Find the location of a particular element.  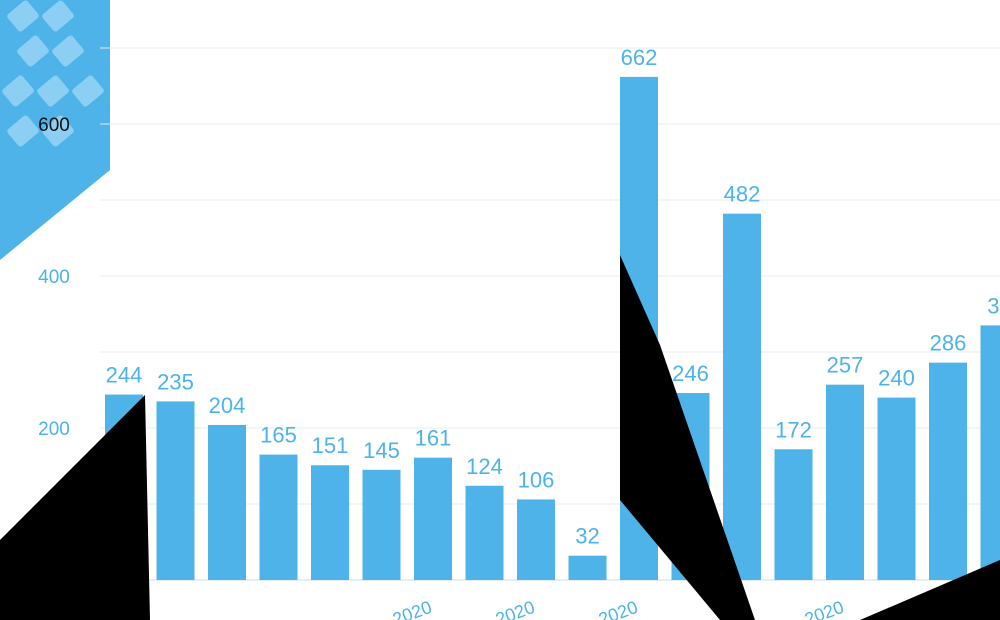

y-tick-label: 600 is located at coordinates (54, 125).